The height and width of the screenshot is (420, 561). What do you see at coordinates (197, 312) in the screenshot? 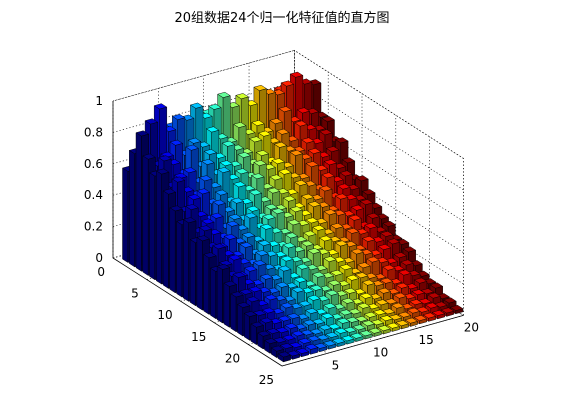
I see `feature-axis-line` at bounding box center [197, 312].